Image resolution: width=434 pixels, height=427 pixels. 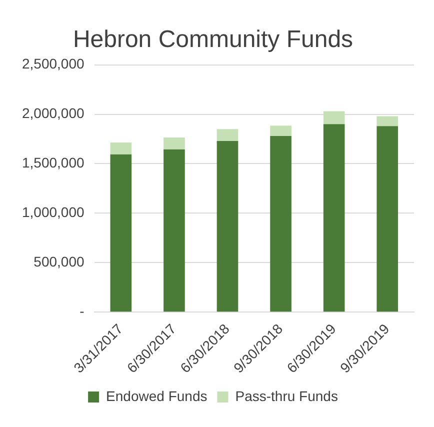 I want to click on y-tick-label: -, so click(x=82, y=310).